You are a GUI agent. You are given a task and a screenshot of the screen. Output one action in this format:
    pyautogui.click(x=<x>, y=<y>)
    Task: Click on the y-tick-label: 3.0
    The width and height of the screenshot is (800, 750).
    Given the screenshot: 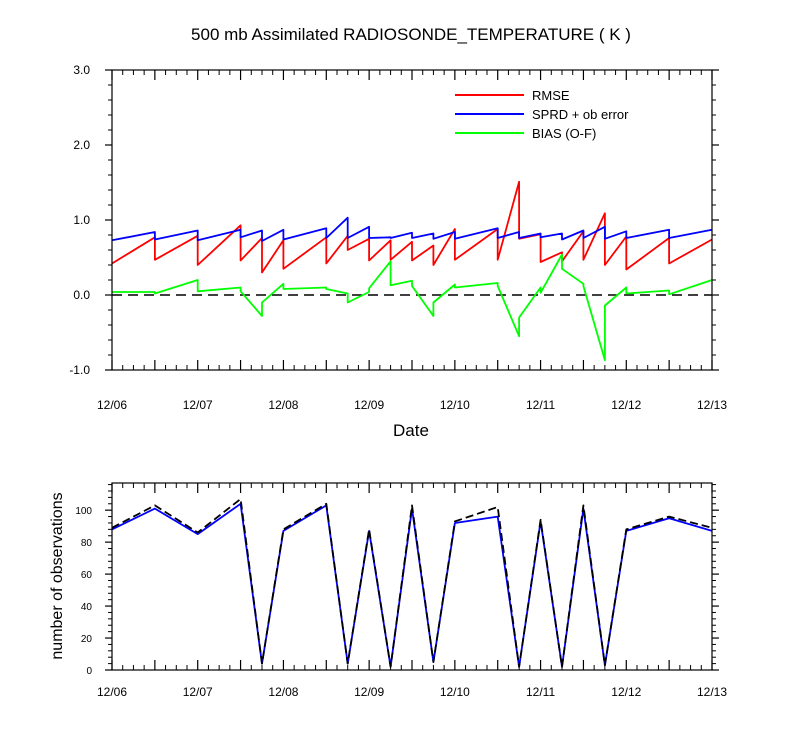 What is the action you would take?
    pyautogui.click(x=81, y=70)
    